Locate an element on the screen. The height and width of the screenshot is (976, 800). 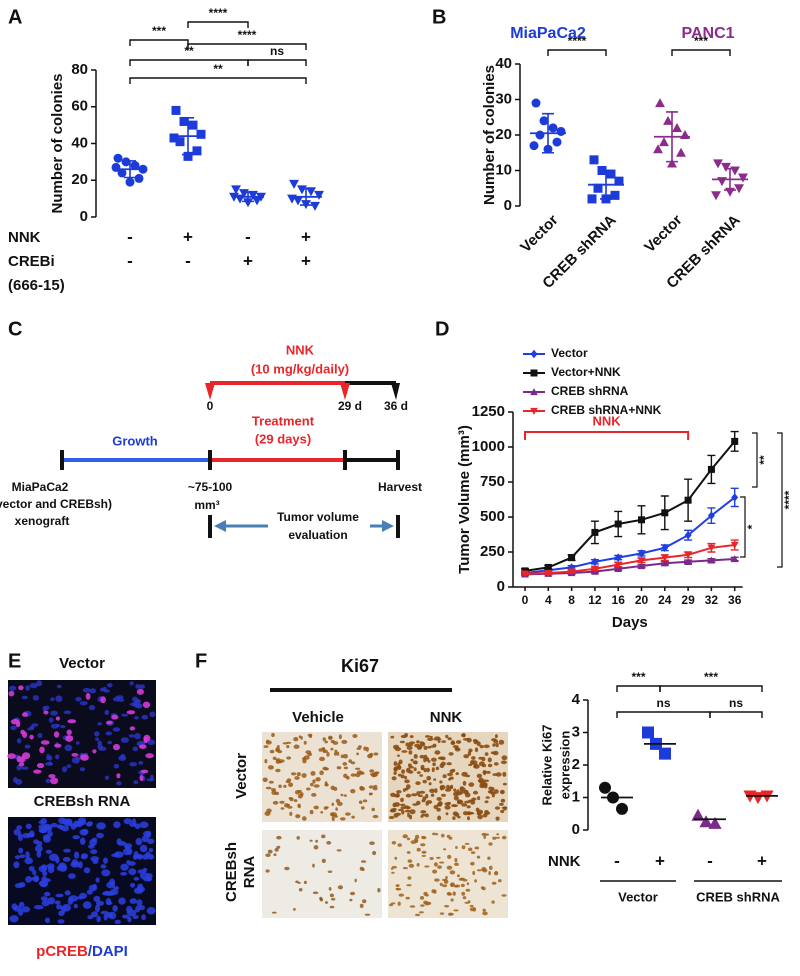
x-tick-label: Vector is located at coordinates (539, 234).